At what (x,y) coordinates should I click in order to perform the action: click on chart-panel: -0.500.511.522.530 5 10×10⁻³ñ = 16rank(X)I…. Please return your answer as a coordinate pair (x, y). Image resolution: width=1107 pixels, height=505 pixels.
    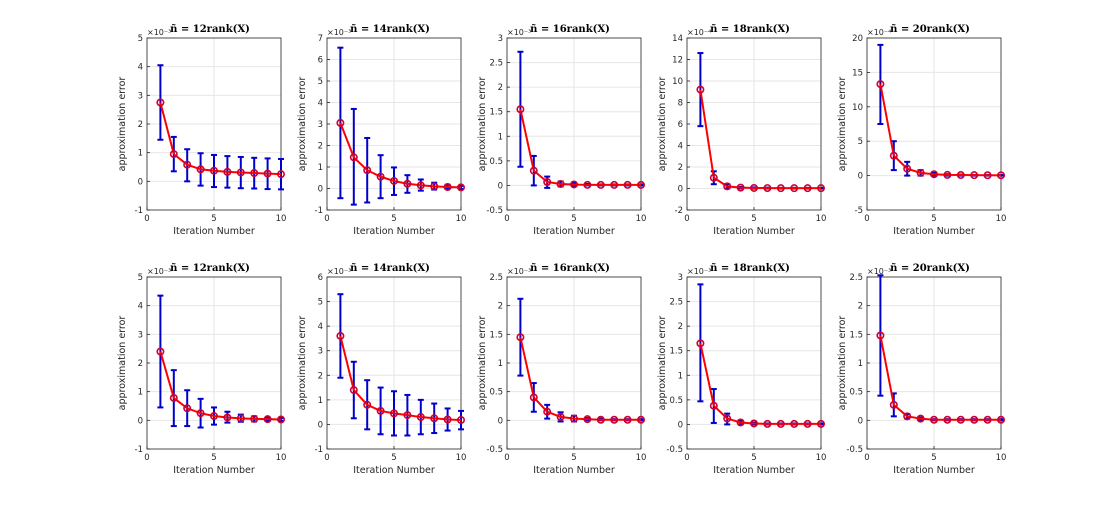
    Looking at the image, I should click on (561, 130).